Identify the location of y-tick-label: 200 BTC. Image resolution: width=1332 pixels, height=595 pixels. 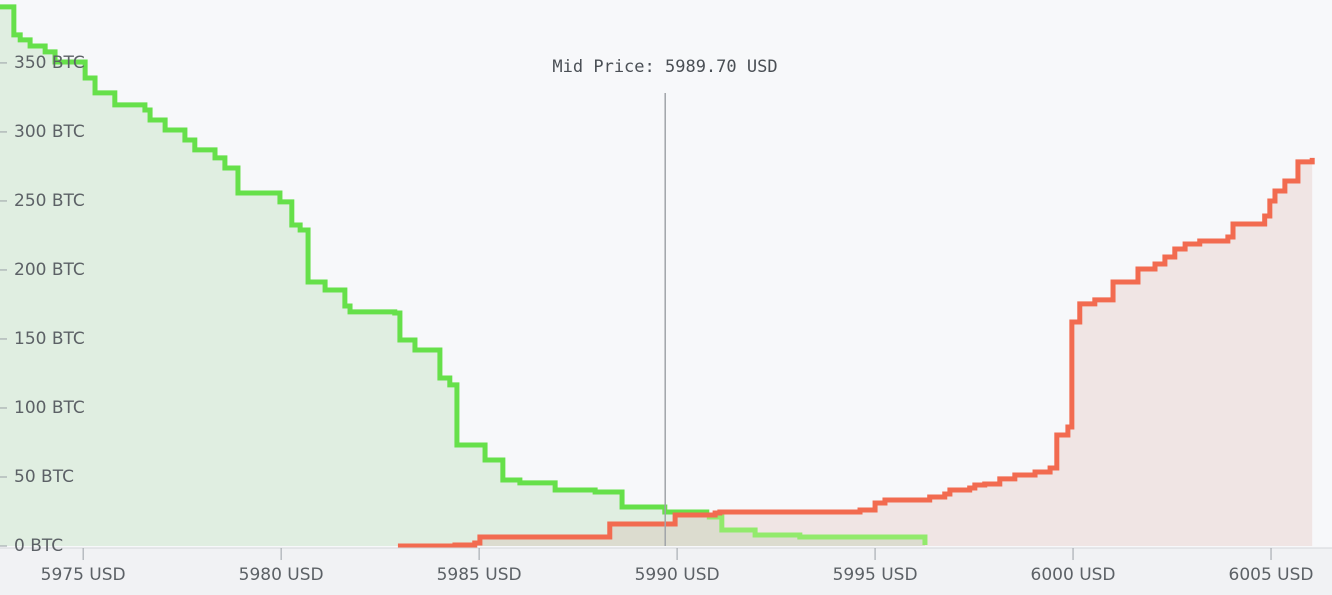
(49, 270).